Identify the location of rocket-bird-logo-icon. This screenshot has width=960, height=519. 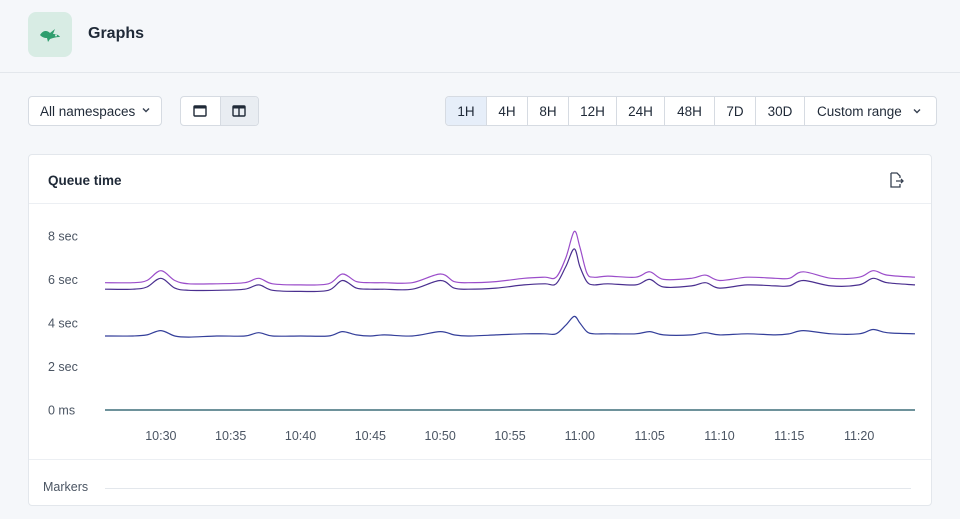
(50, 35).